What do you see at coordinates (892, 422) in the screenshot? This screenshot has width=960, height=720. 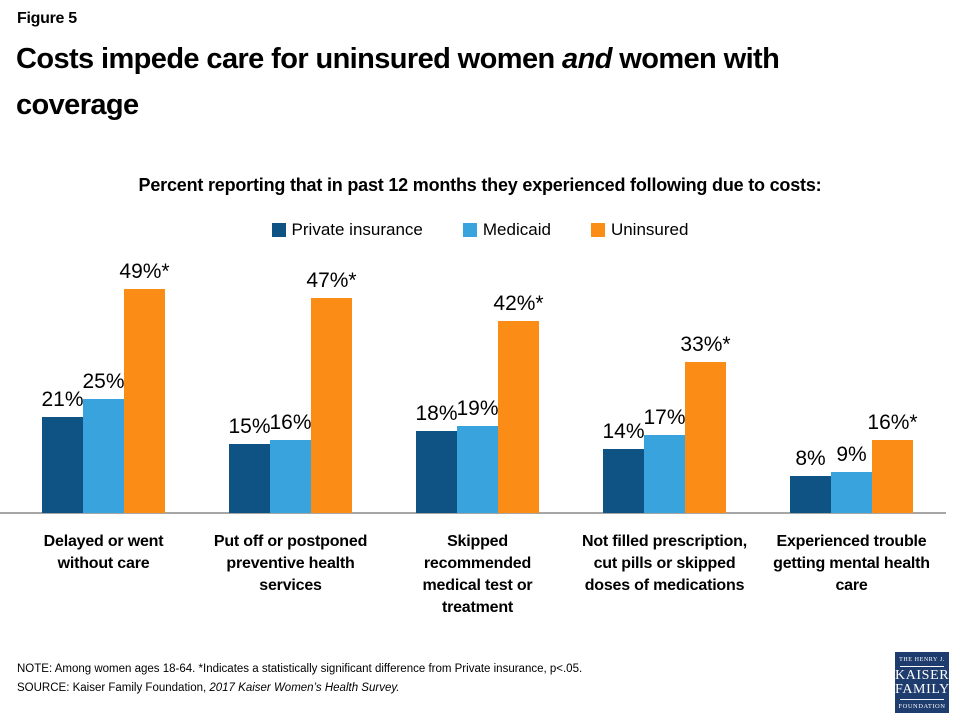 I see `bar-value-label-uninsured-4: 16%*` at bounding box center [892, 422].